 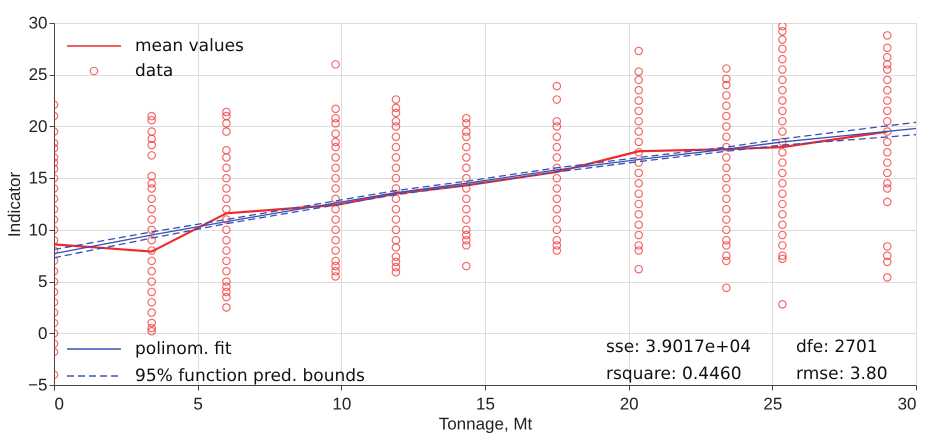 I want to click on x-tick-label: 20, so click(x=629, y=404).